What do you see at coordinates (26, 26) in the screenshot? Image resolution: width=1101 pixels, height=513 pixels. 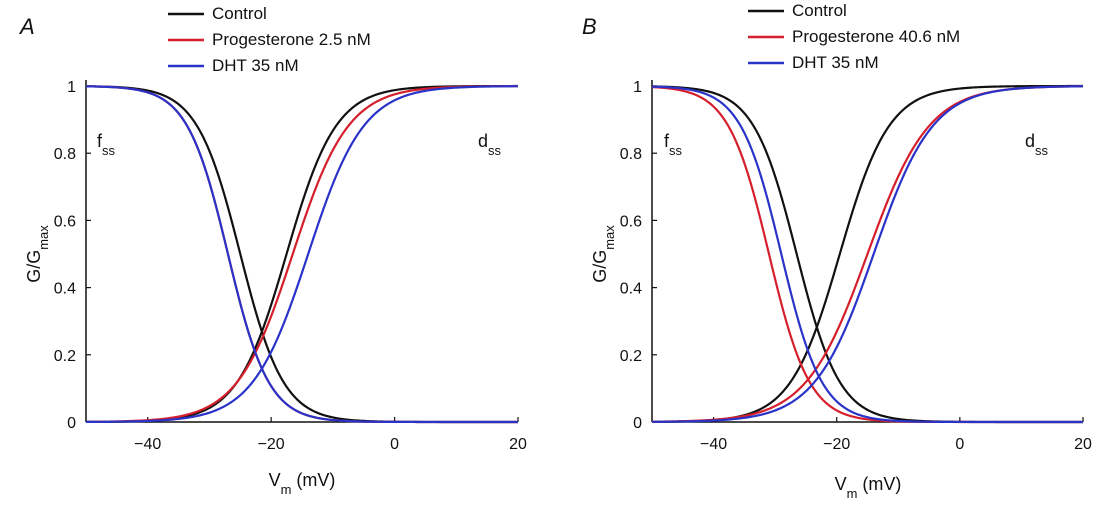 I see `panel-letter: A` at bounding box center [26, 26].